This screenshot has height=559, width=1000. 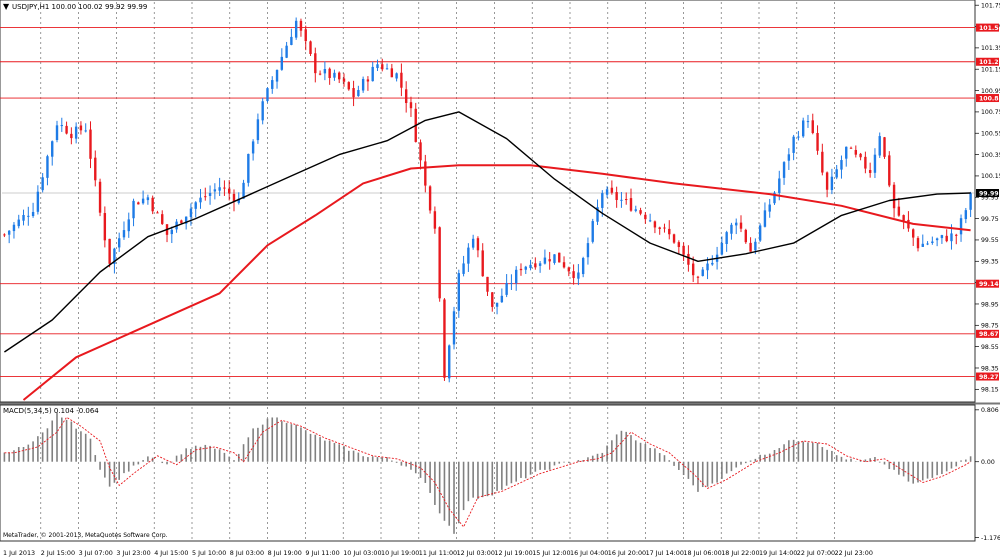 I want to click on price-tick-label: 101.75, so click(x=990, y=6).